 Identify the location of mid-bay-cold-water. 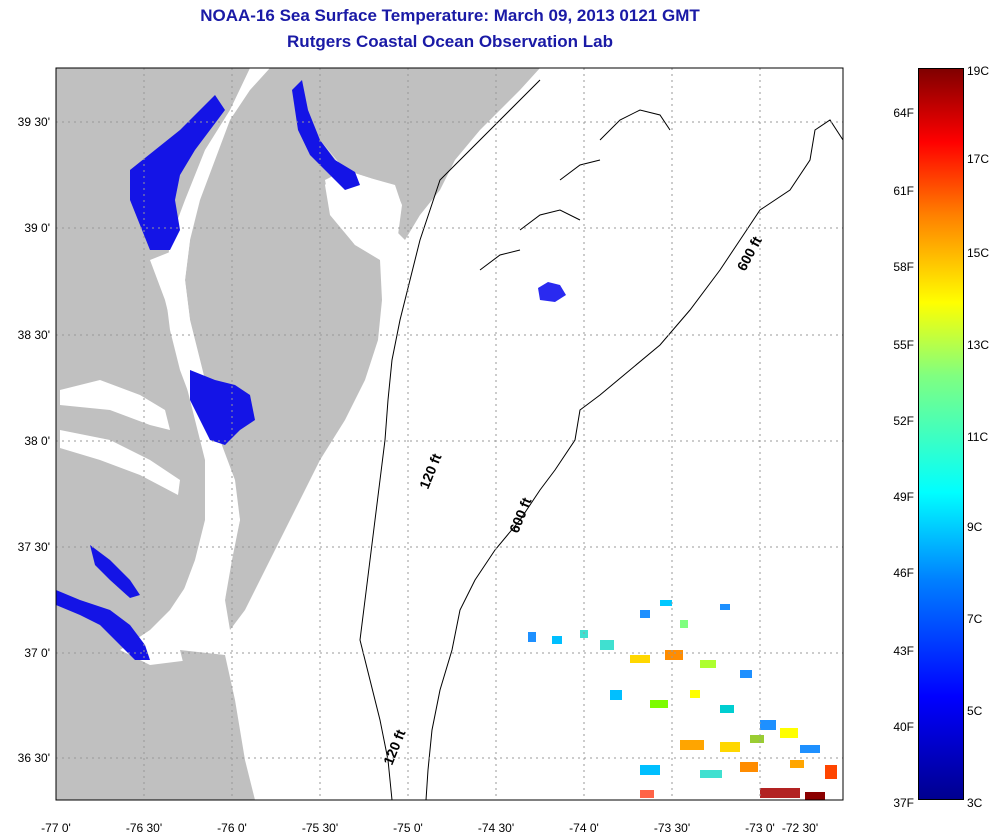
(222, 407).